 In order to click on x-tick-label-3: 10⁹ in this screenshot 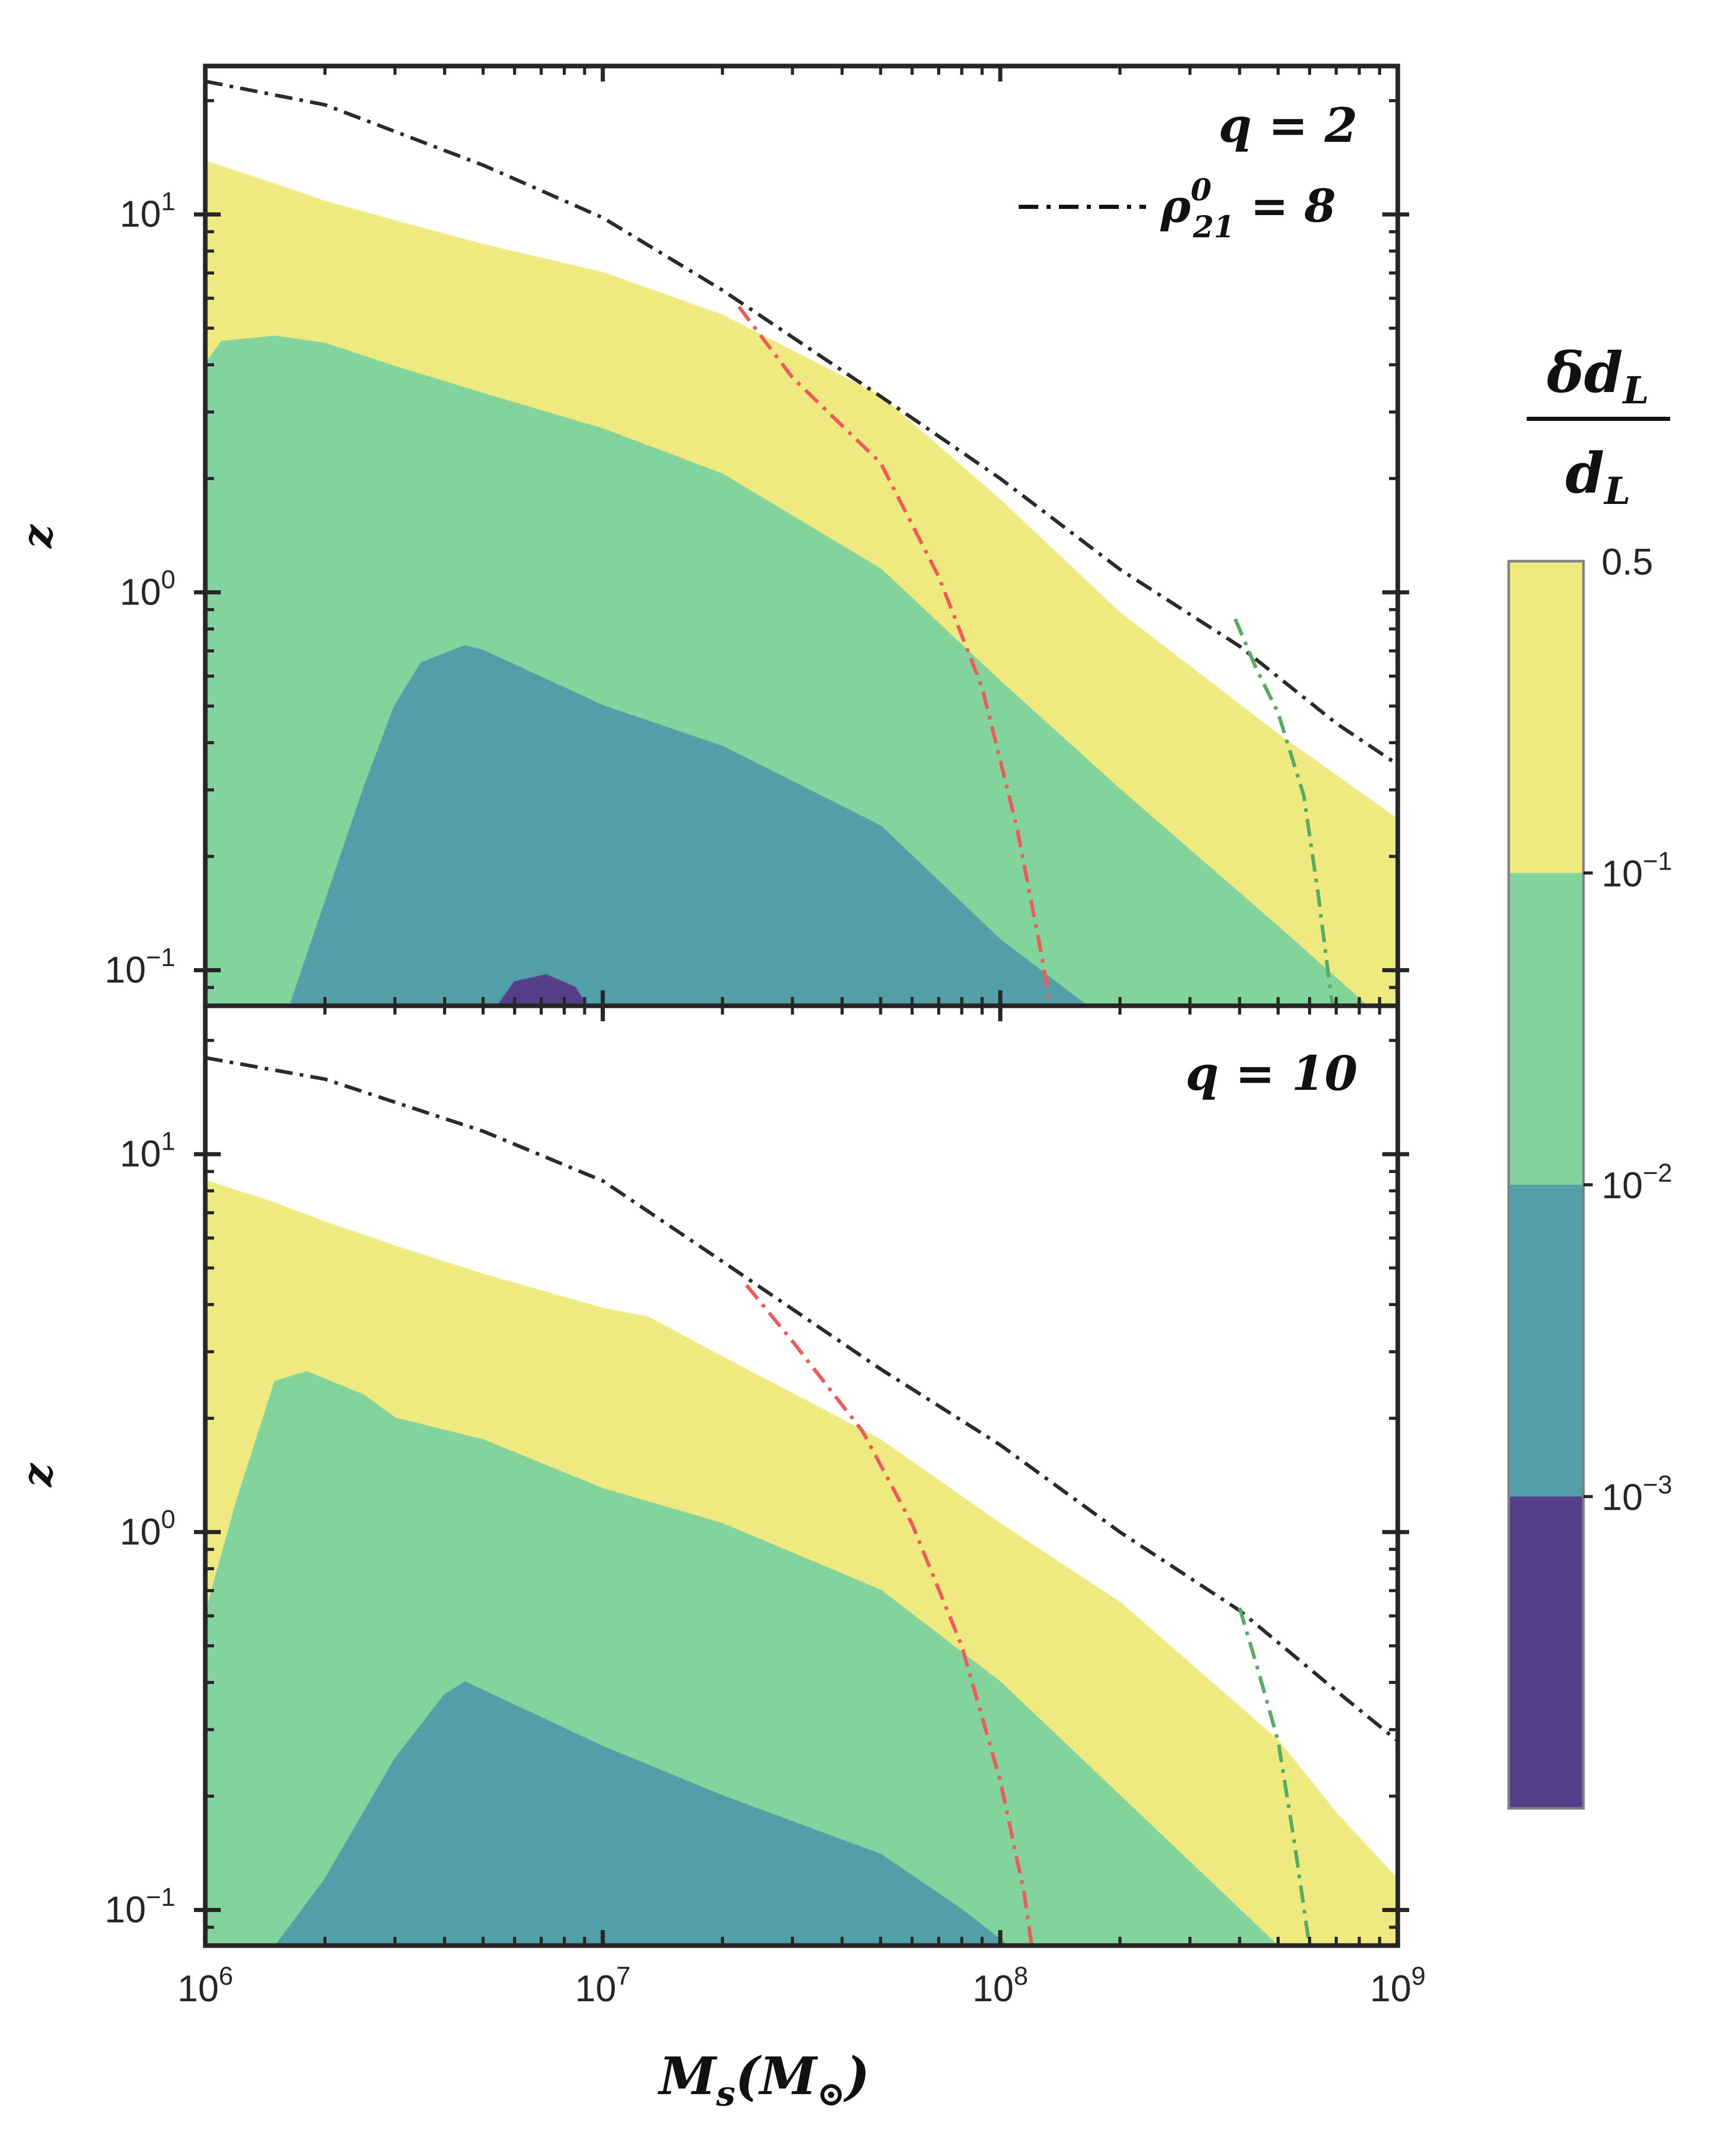, I will do `click(1398, 1986)`.